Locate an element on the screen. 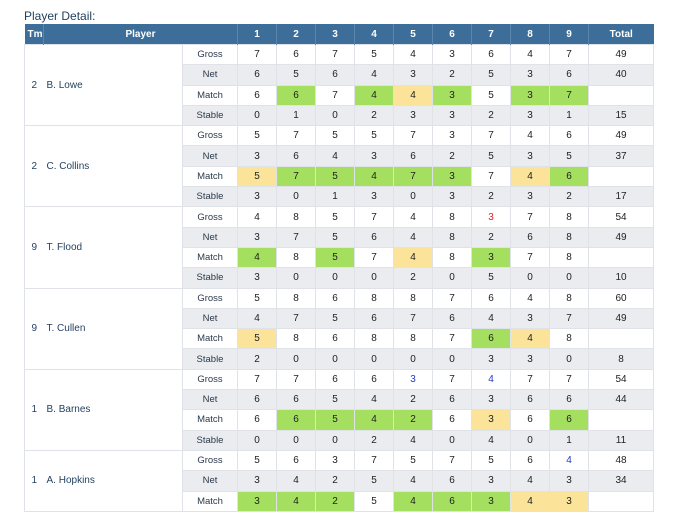 Image resolution: width=680 pixels, height=512 pixels. player-name: T. Flood is located at coordinates (113, 247).